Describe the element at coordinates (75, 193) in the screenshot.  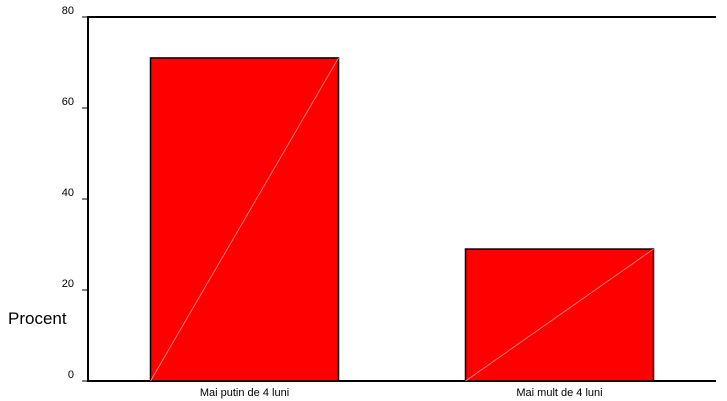
I see `y-axis-ticks: 0 20 40 60 80` at that location.